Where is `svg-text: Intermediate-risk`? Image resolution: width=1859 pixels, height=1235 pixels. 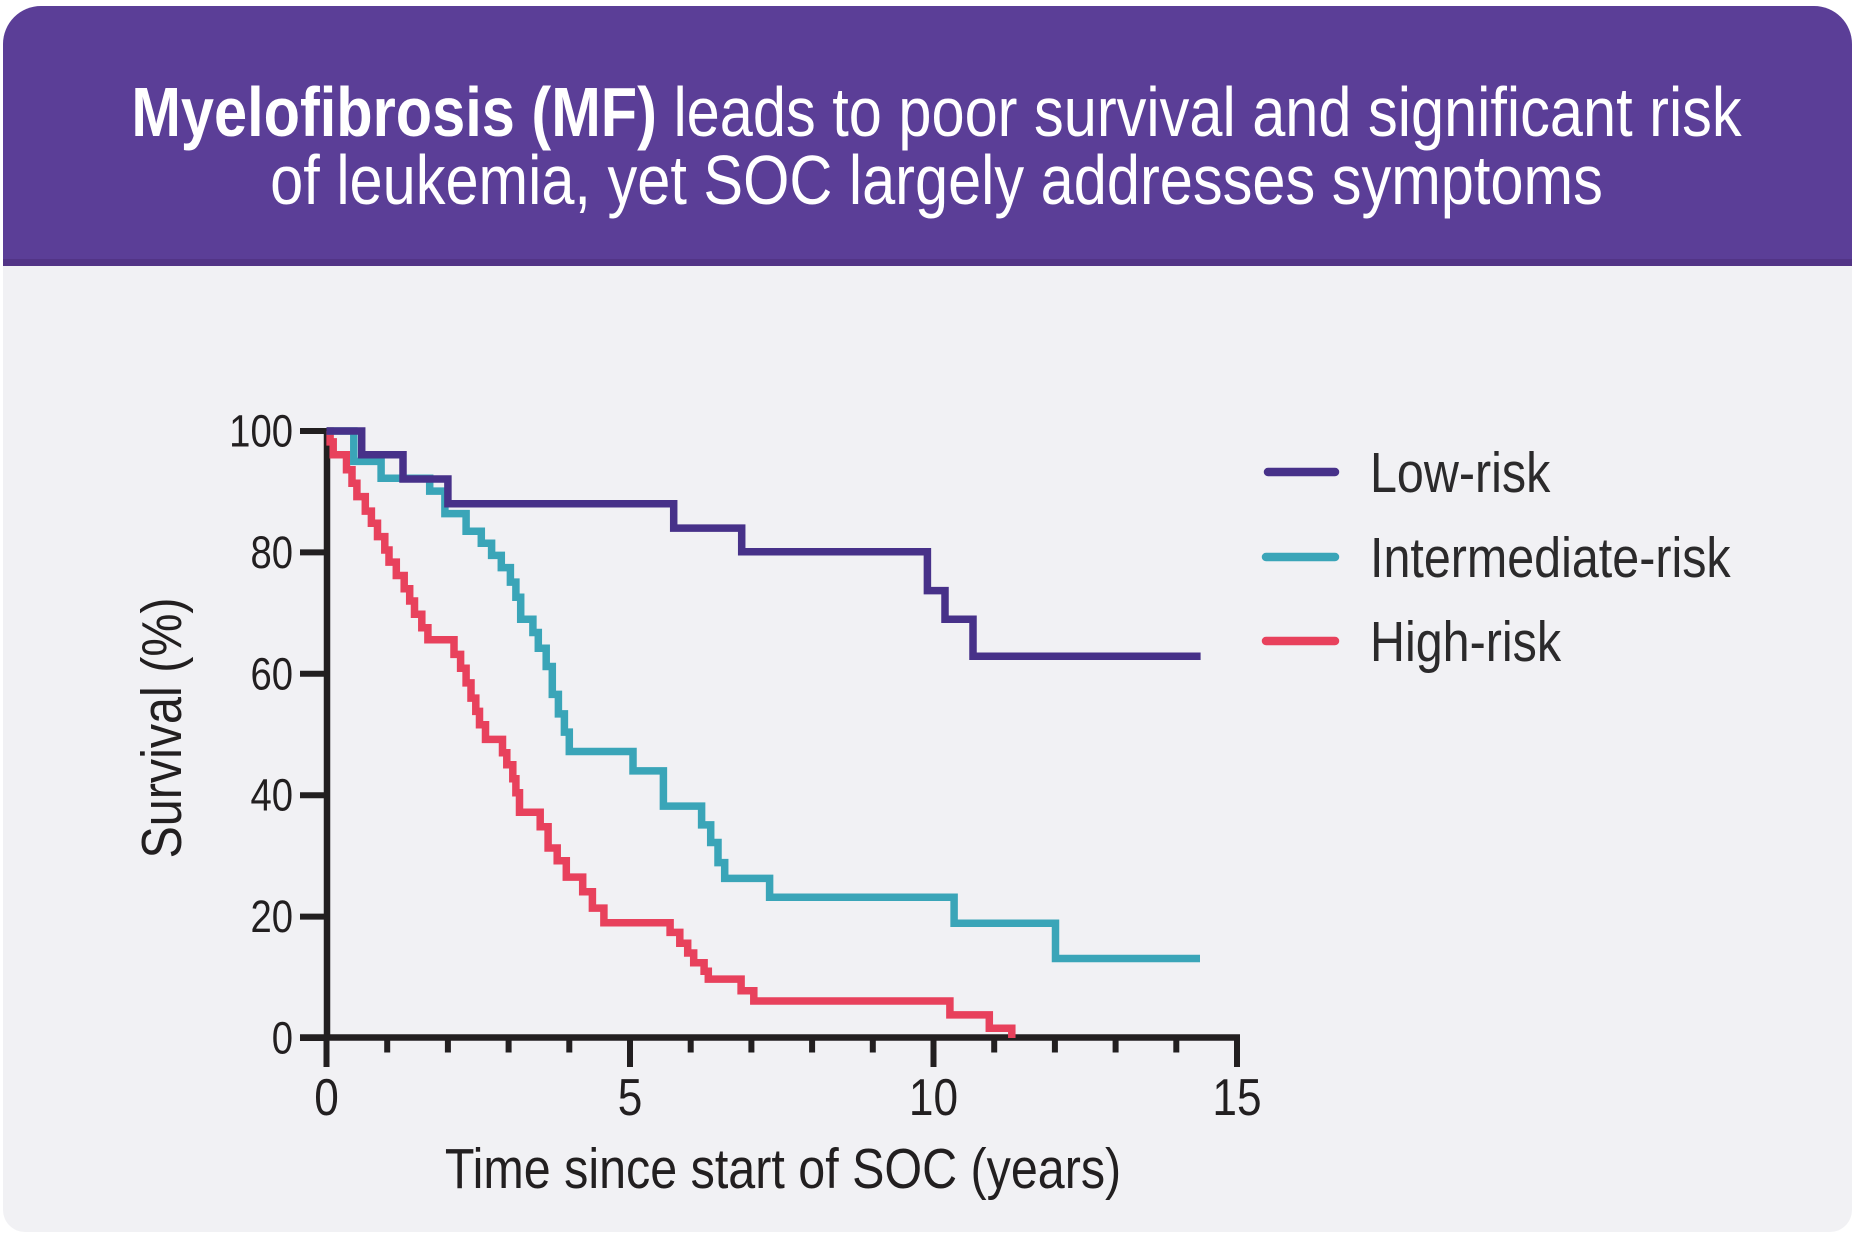 svg-text: Intermediate-risk is located at coordinates (1550, 558).